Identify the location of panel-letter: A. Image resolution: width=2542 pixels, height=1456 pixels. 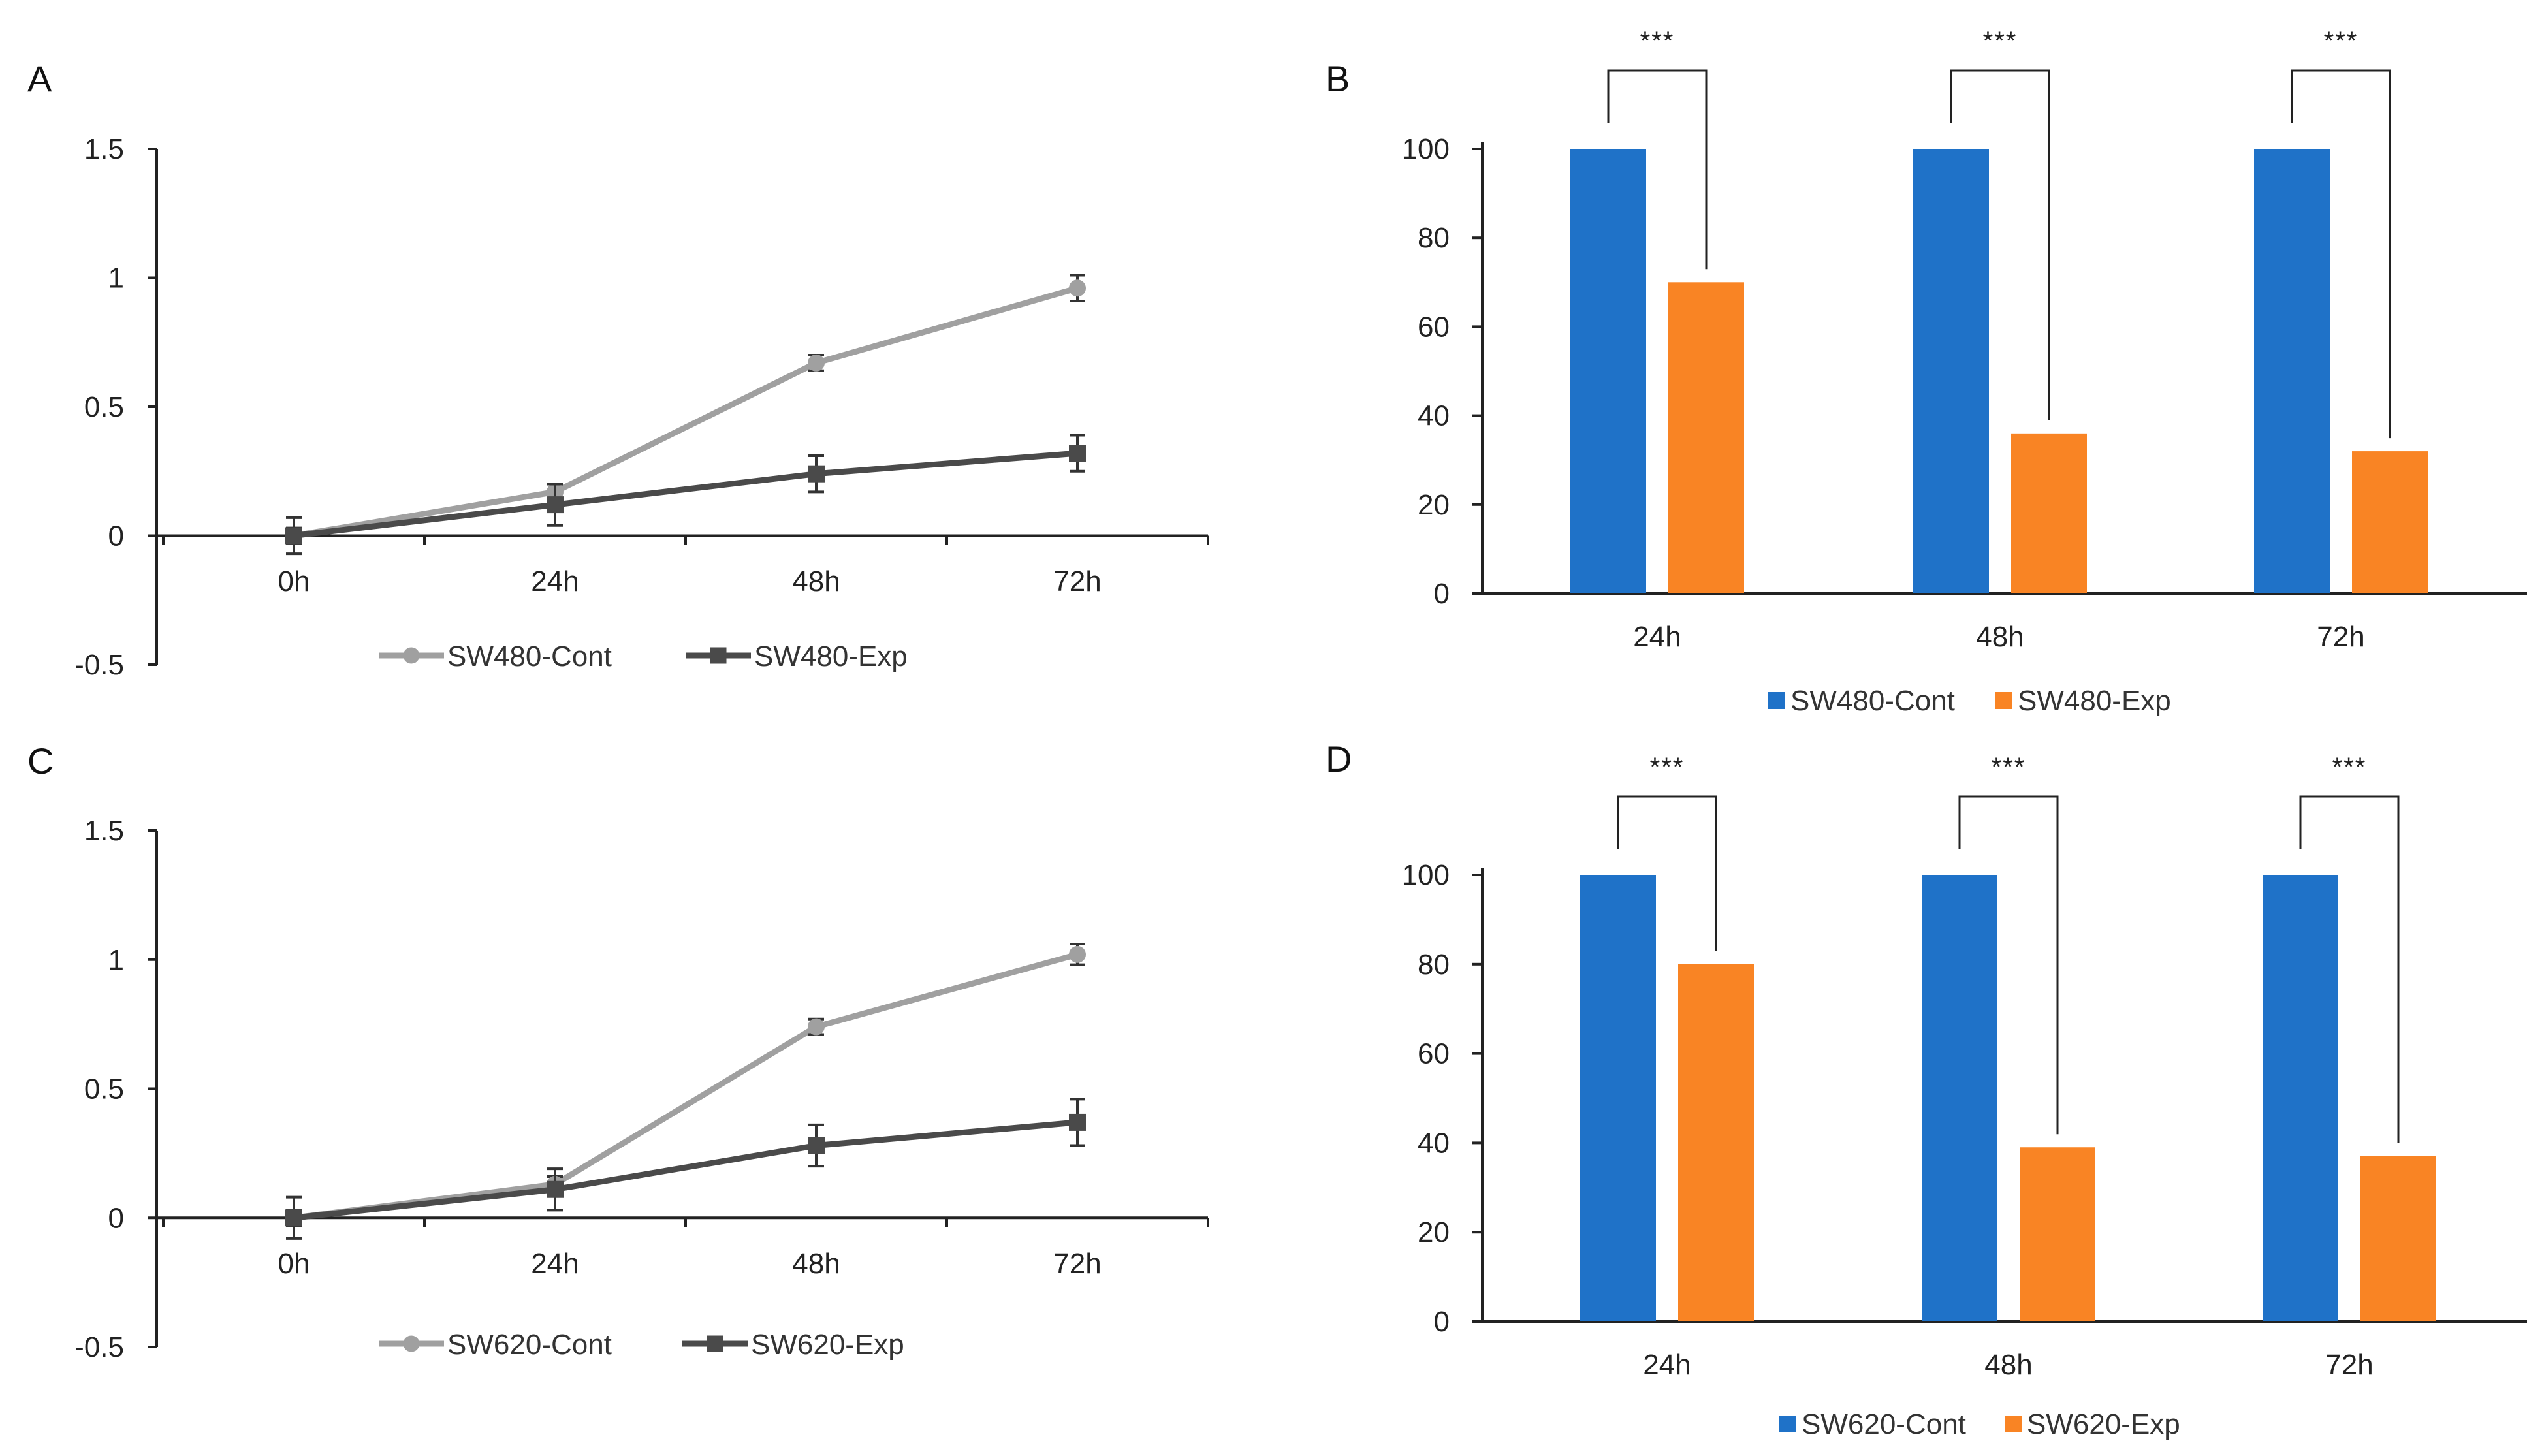
(39, 79).